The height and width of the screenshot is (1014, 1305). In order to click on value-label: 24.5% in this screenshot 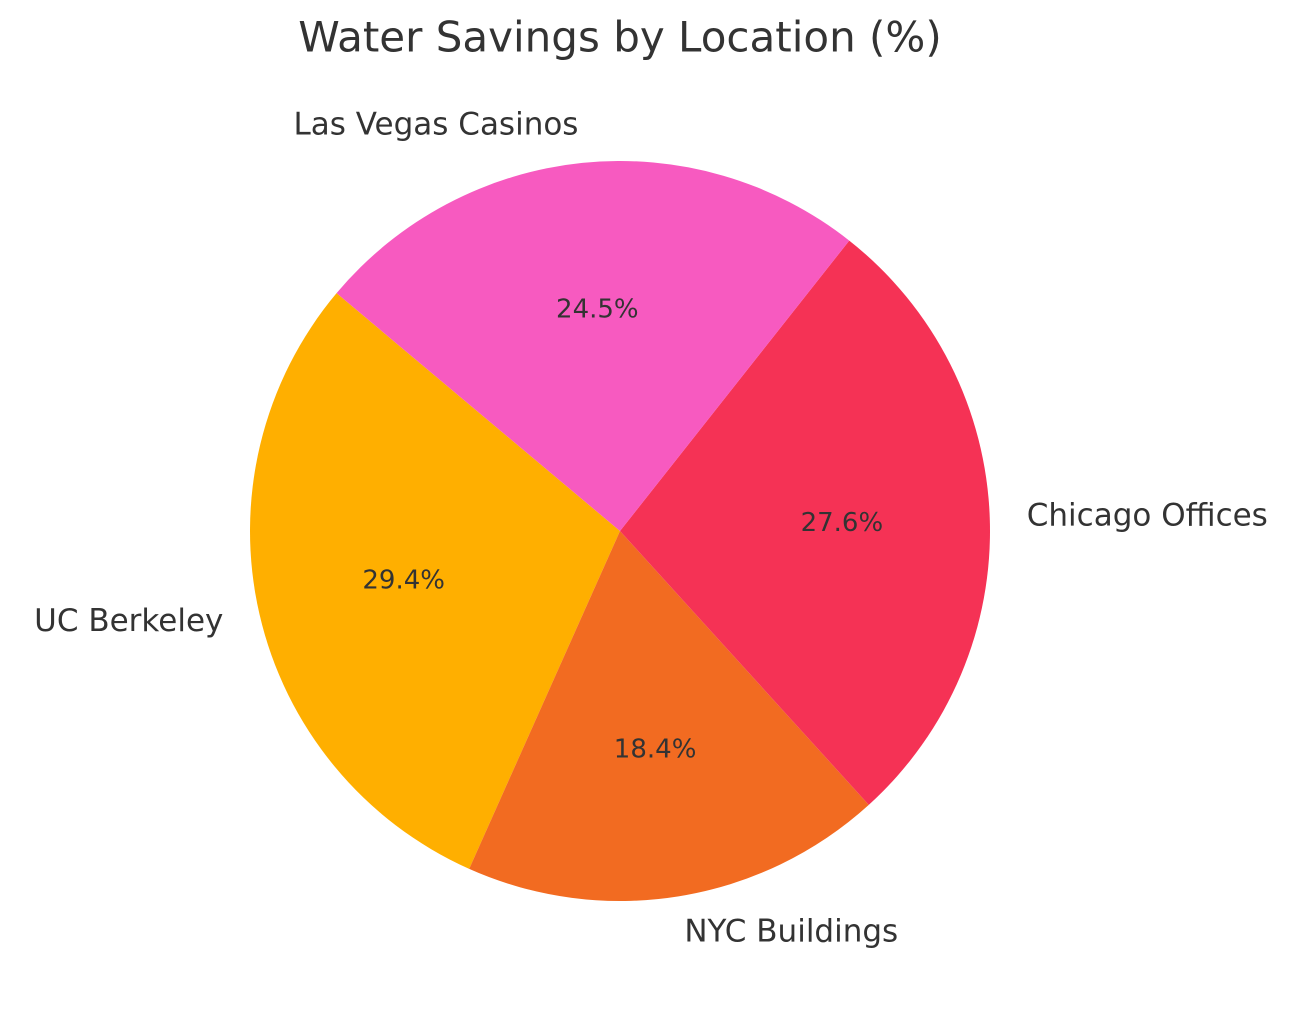, I will do `click(597, 310)`.